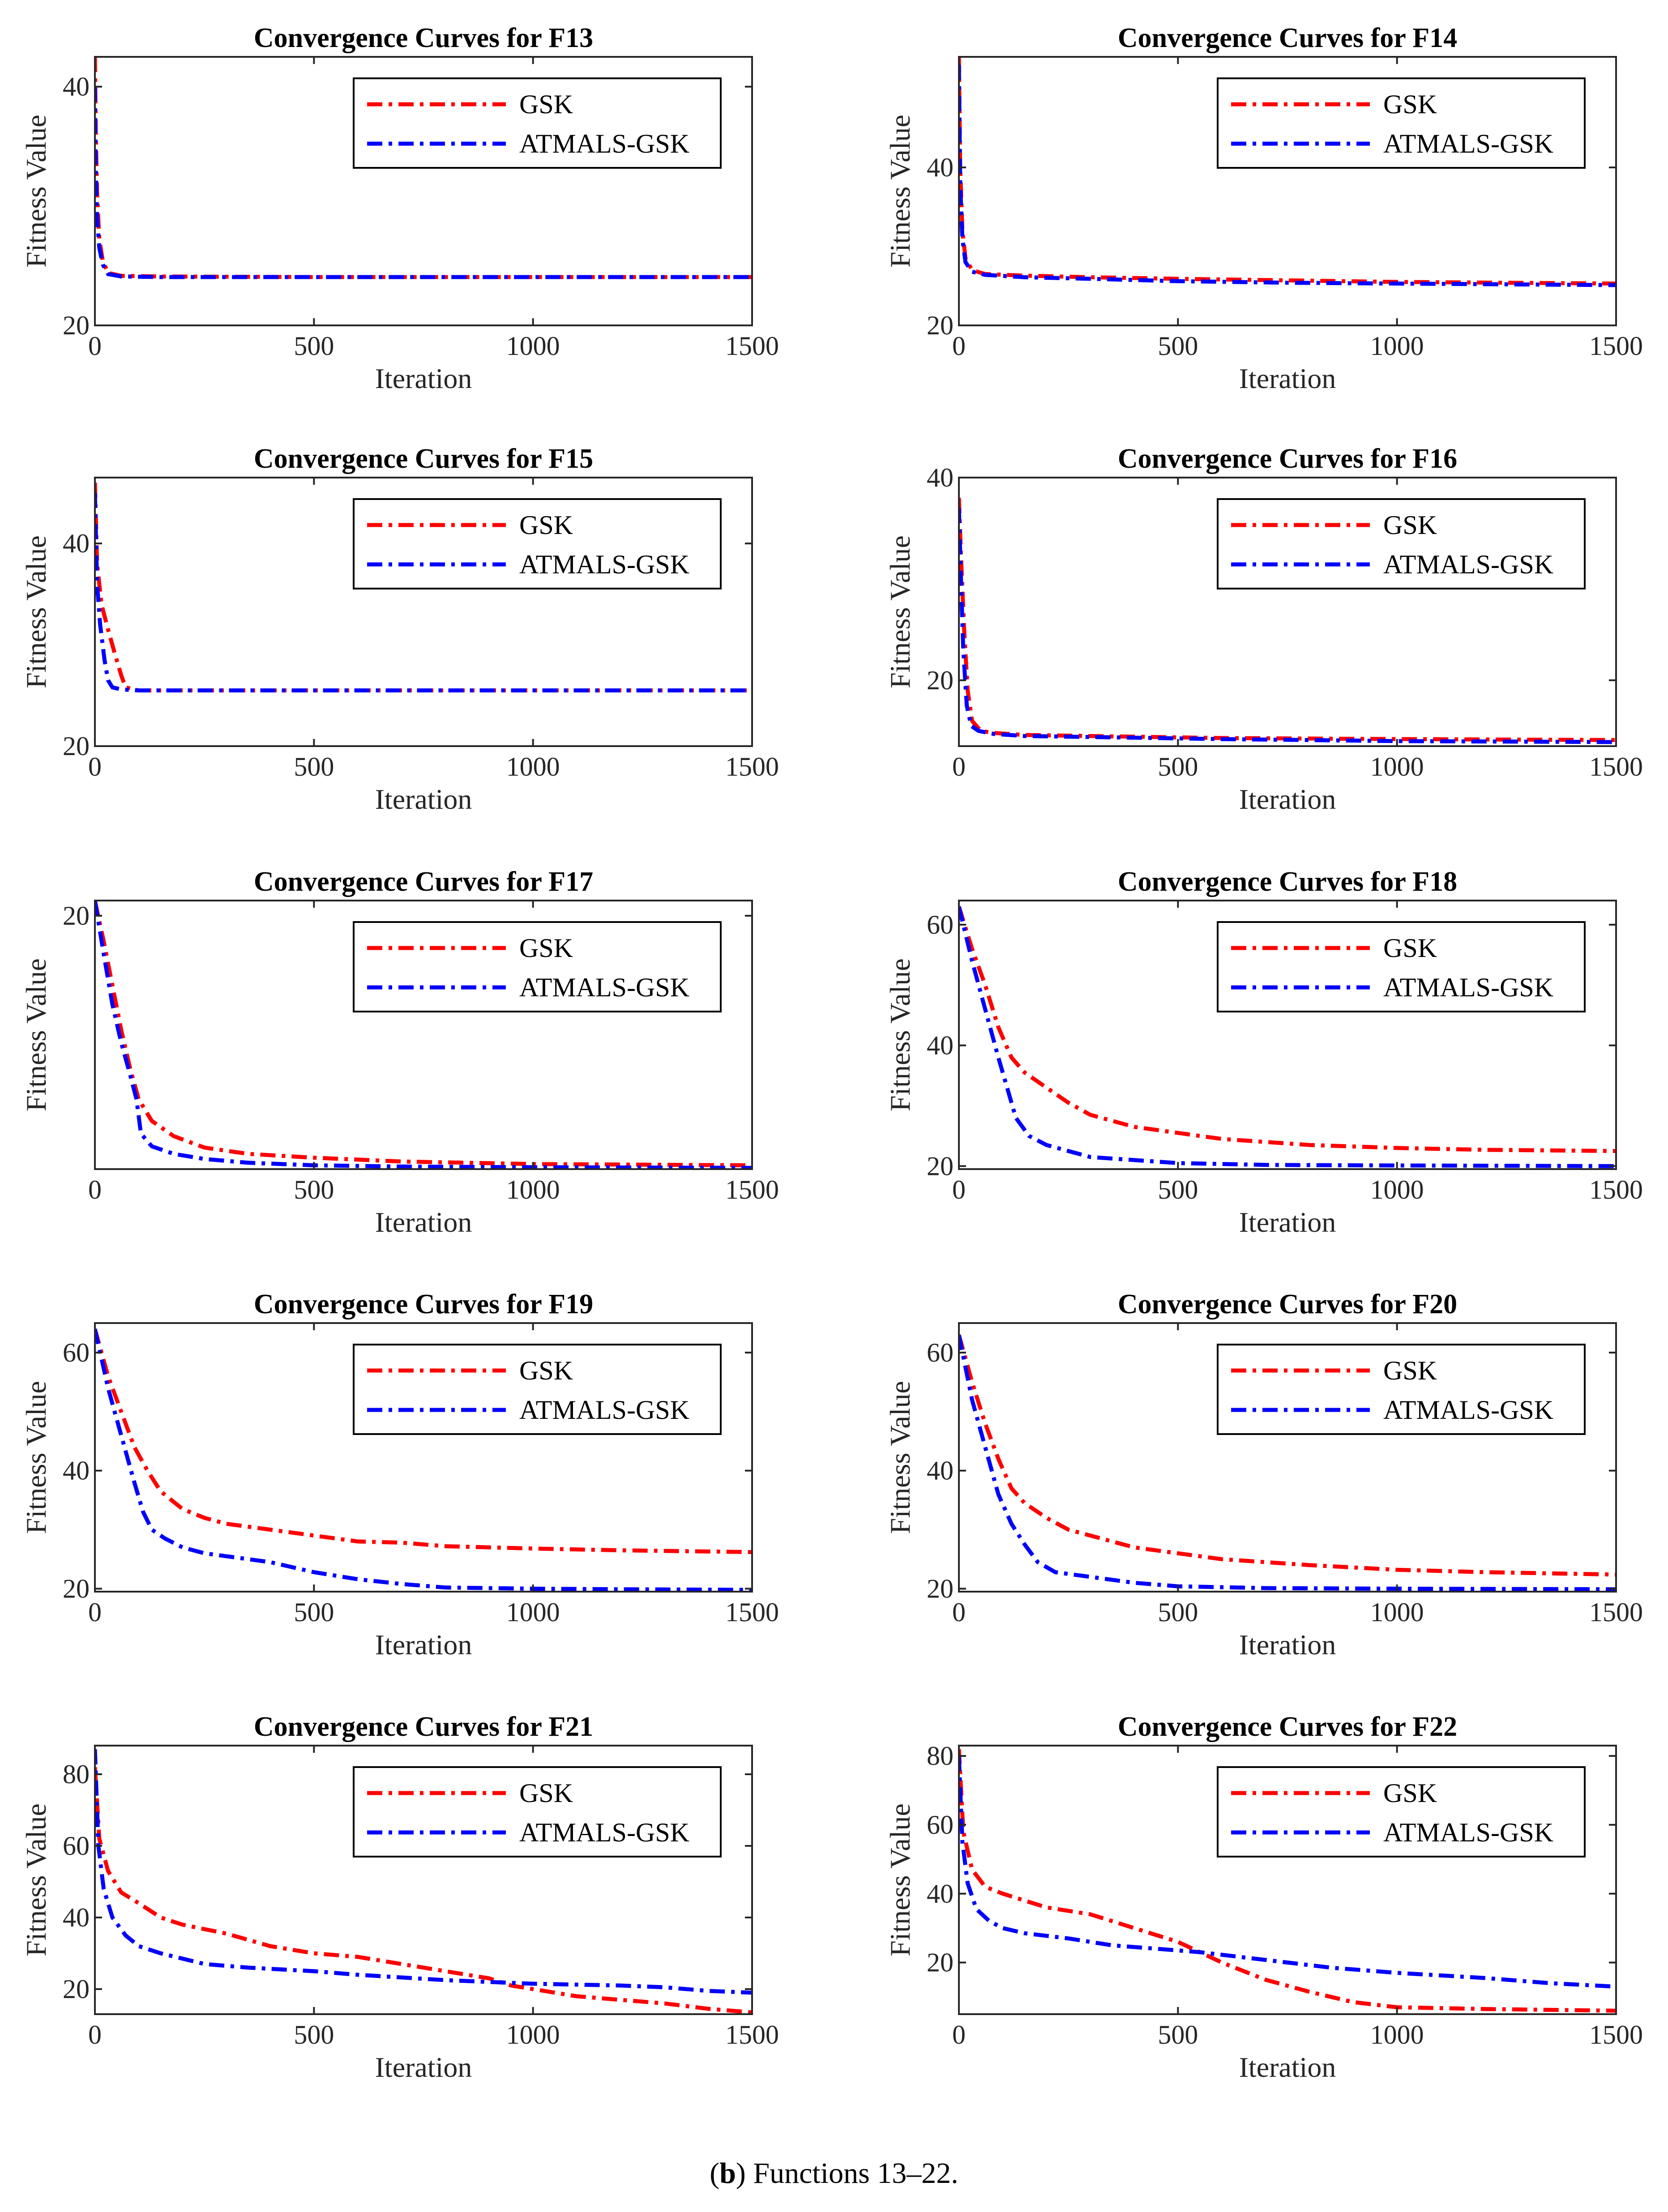  What do you see at coordinates (1287, 1727) in the screenshot?
I see `chart-title: Convergence Curves for F22` at bounding box center [1287, 1727].